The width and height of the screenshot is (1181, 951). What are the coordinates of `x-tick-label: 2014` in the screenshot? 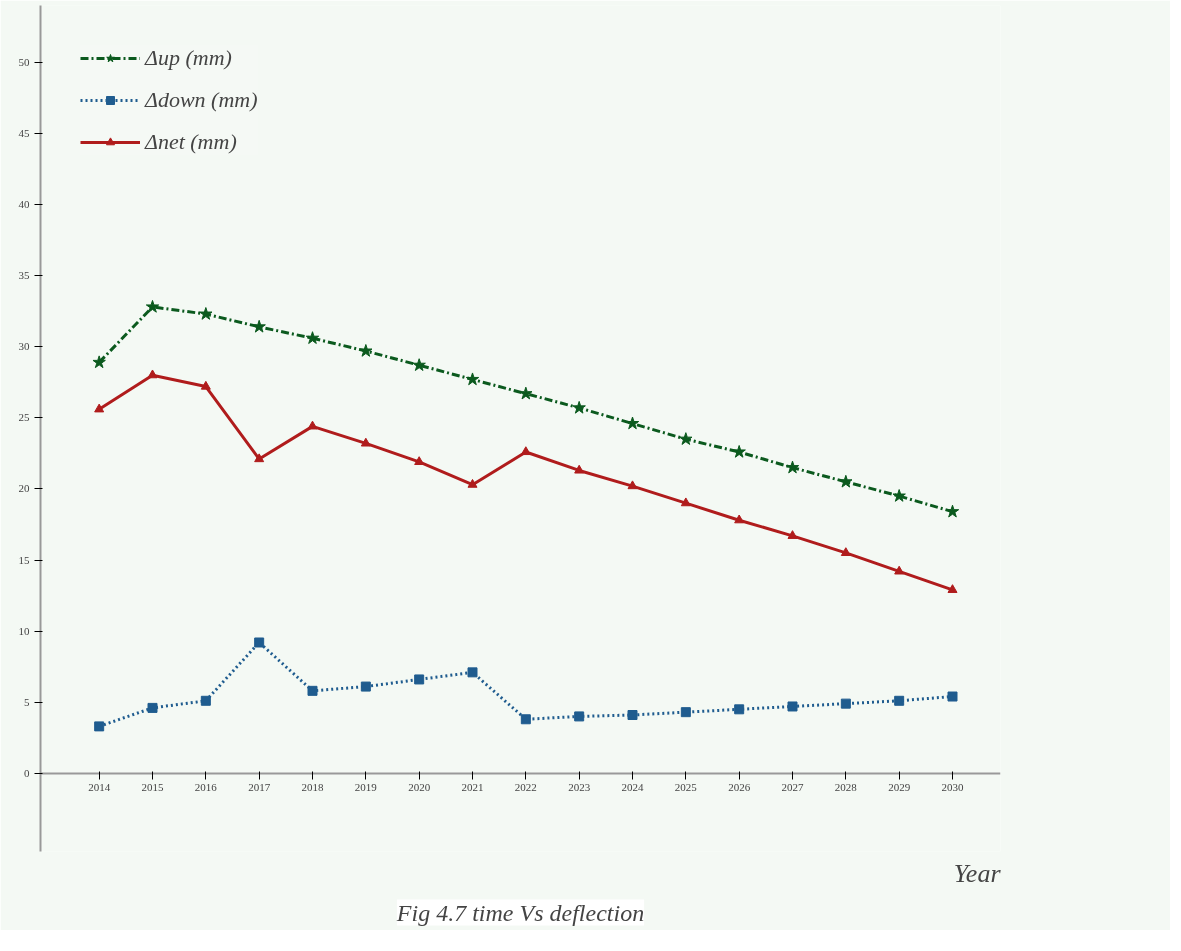 It's located at (99, 787).